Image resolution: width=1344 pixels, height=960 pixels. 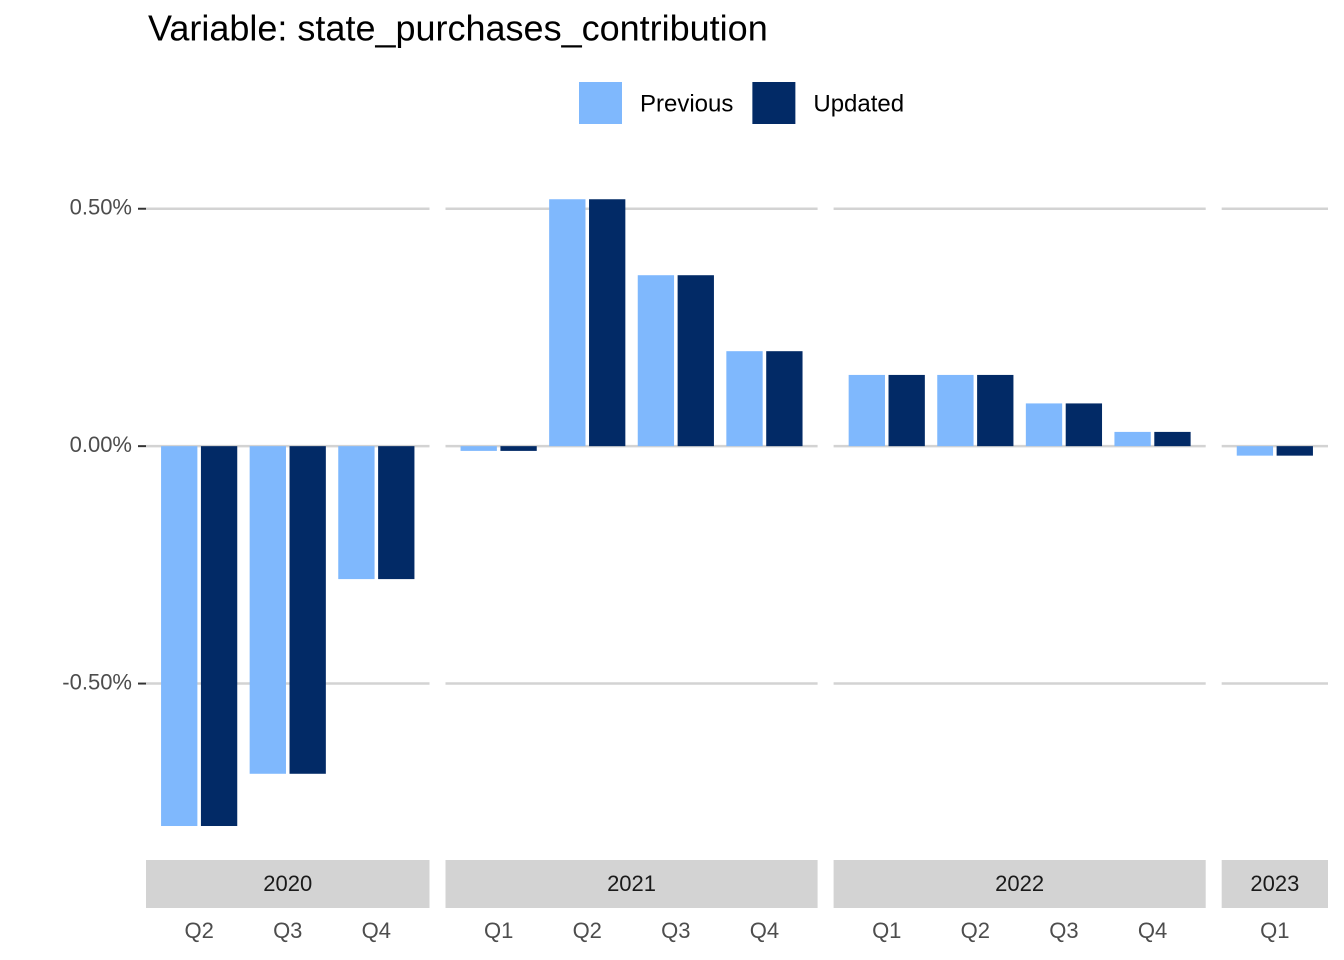 I want to click on facet-label: 2023, so click(x=1274, y=883).